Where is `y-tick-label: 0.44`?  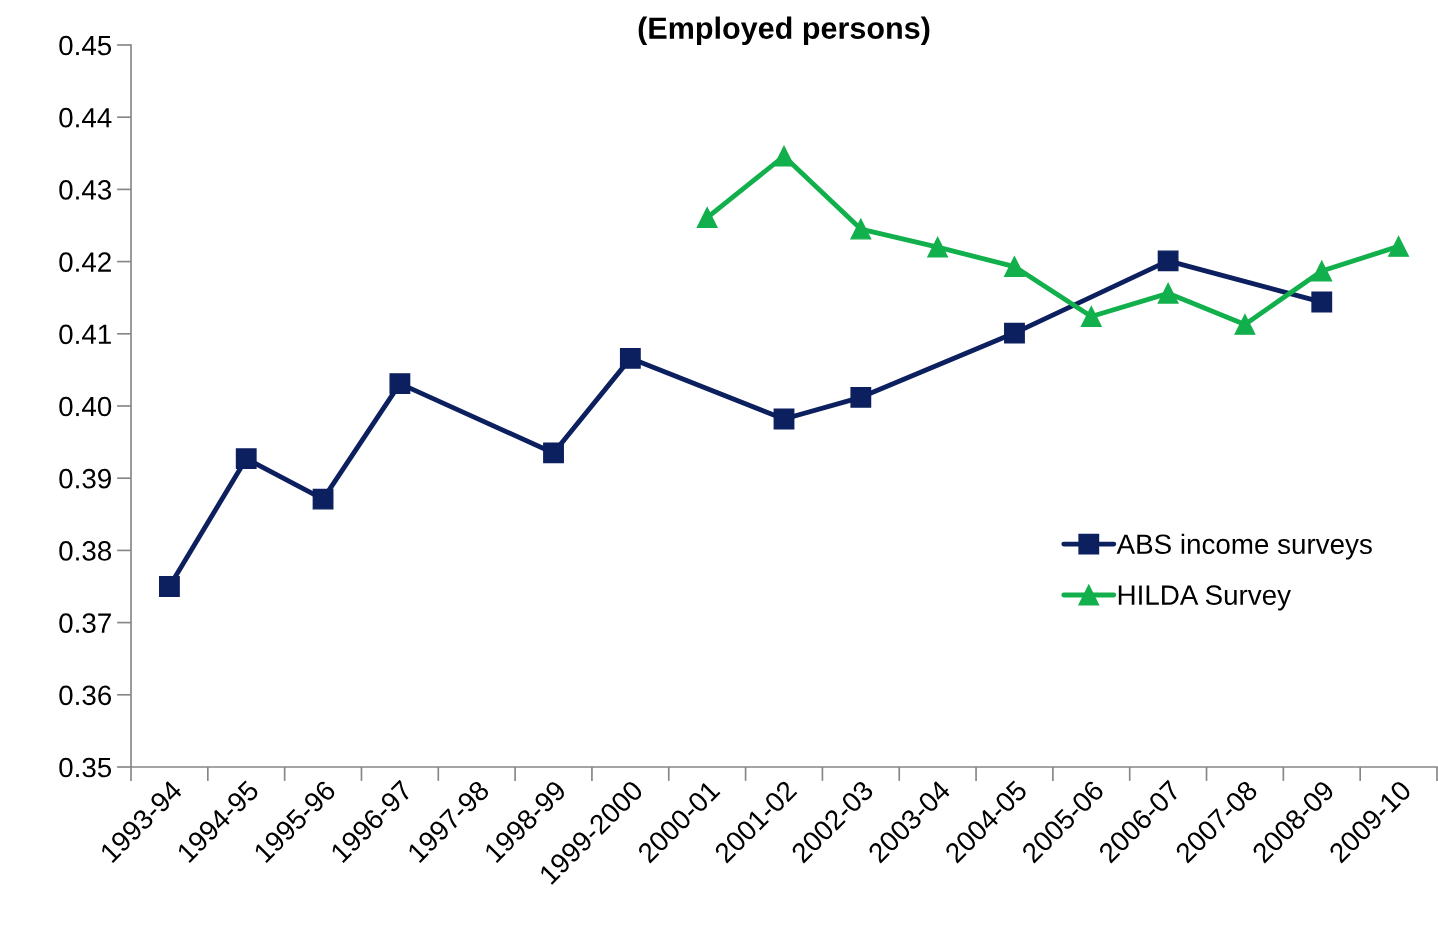 y-tick-label: 0.44 is located at coordinates (85, 117).